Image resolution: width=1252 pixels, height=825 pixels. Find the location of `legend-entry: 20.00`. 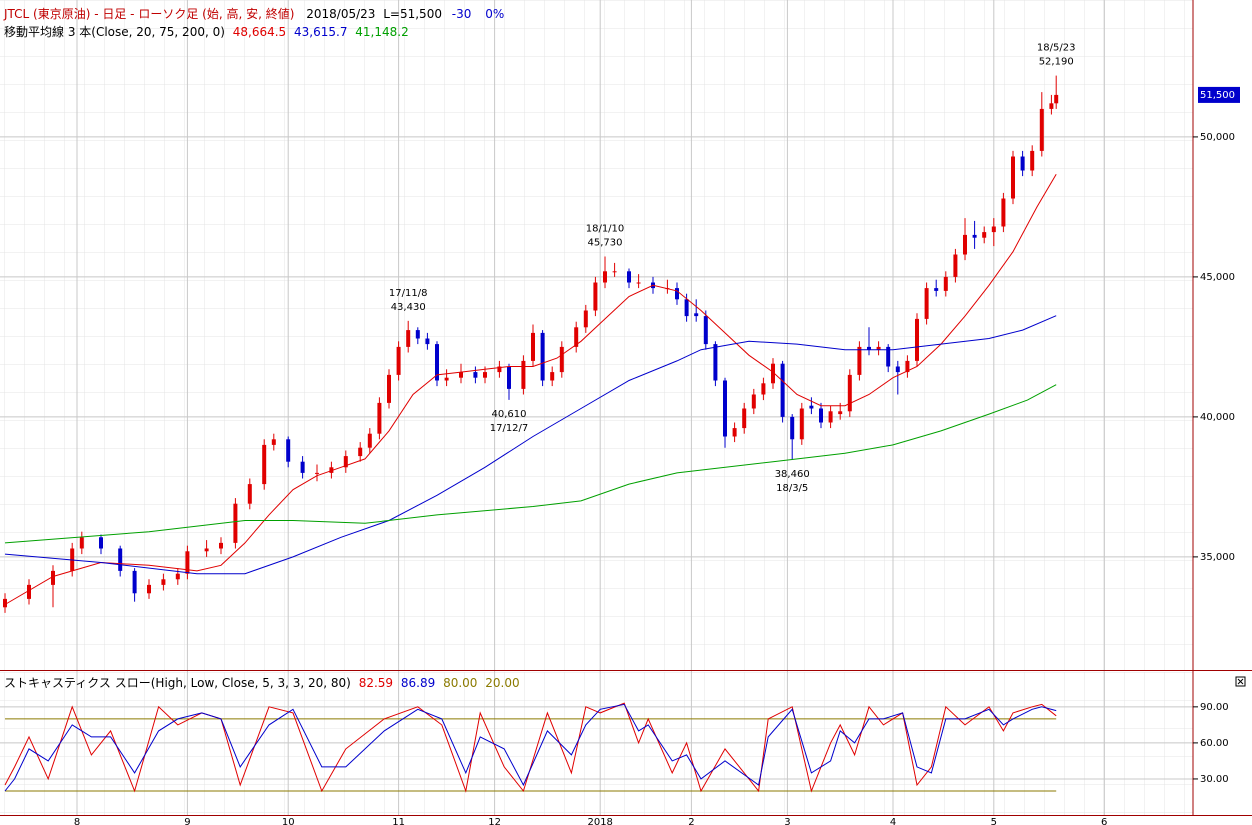

legend-entry: 20.00 is located at coordinates (502, 683).